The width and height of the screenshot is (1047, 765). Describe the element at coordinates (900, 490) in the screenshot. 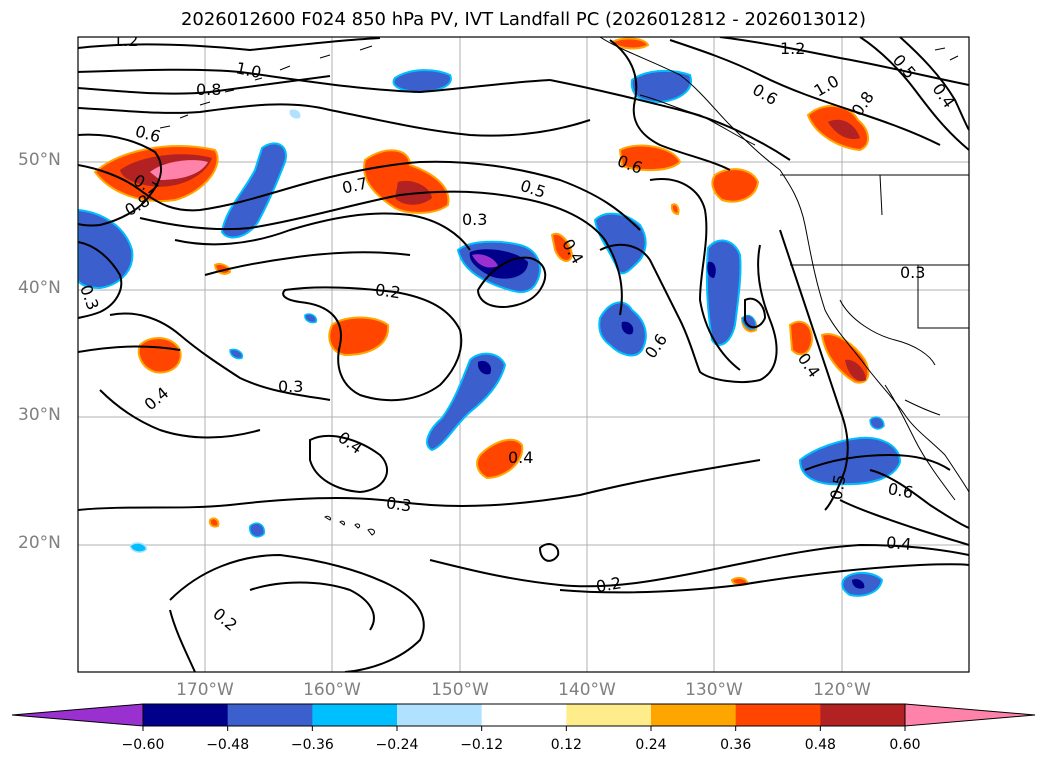

I see `contour-label: 0.6` at that location.